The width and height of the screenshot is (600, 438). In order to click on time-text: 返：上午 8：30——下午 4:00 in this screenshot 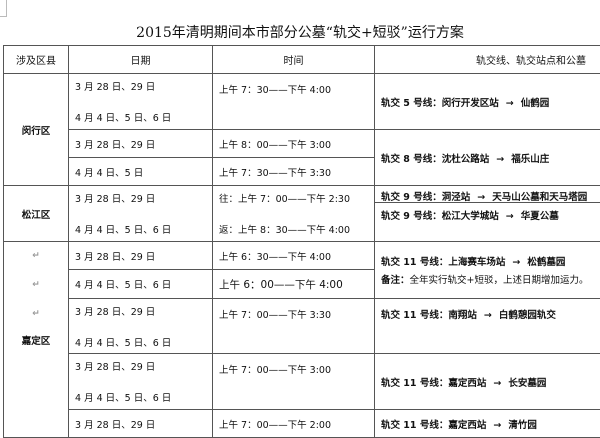, I will do `click(293, 229)`.